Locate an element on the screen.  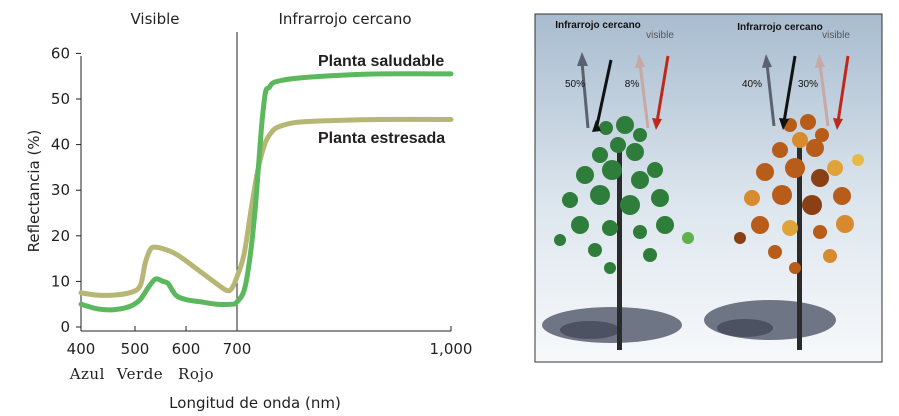
y-tick-label: 50 is located at coordinates (60, 99).